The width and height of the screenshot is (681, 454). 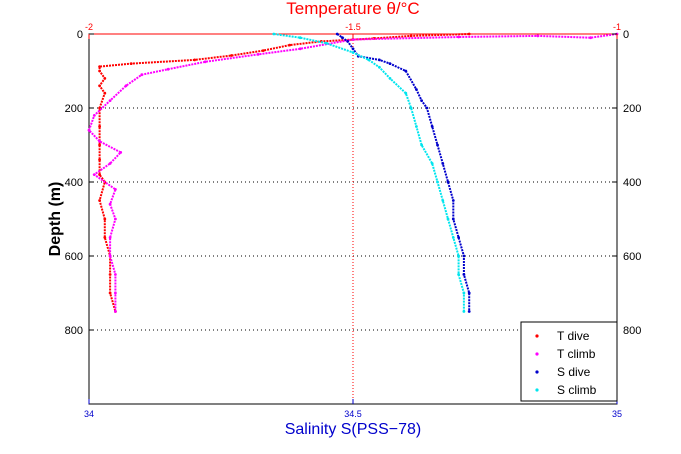 What do you see at coordinates (569, 361) in the screenshot?
I see `legend: T dive T climb S dive S climb` at bounding box center [569, 361].